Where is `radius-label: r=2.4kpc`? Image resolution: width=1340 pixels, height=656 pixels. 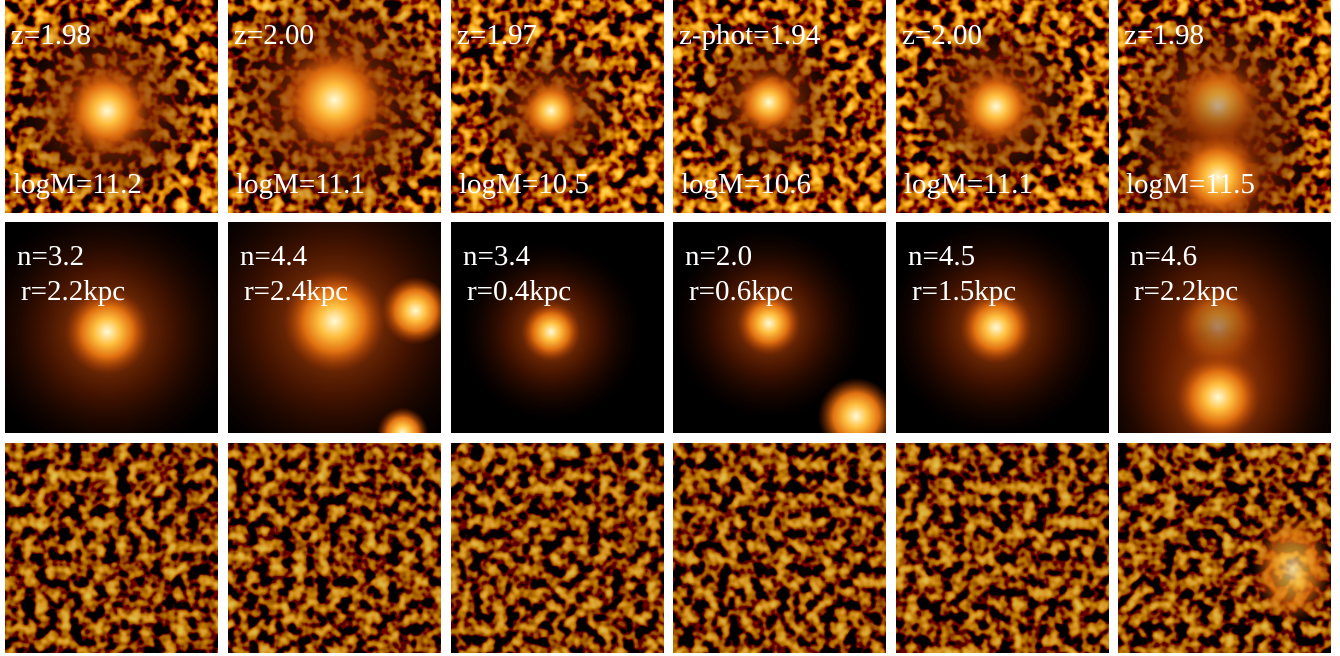
radius-label: r=2.4kpc is located at coordinates (296, 291).